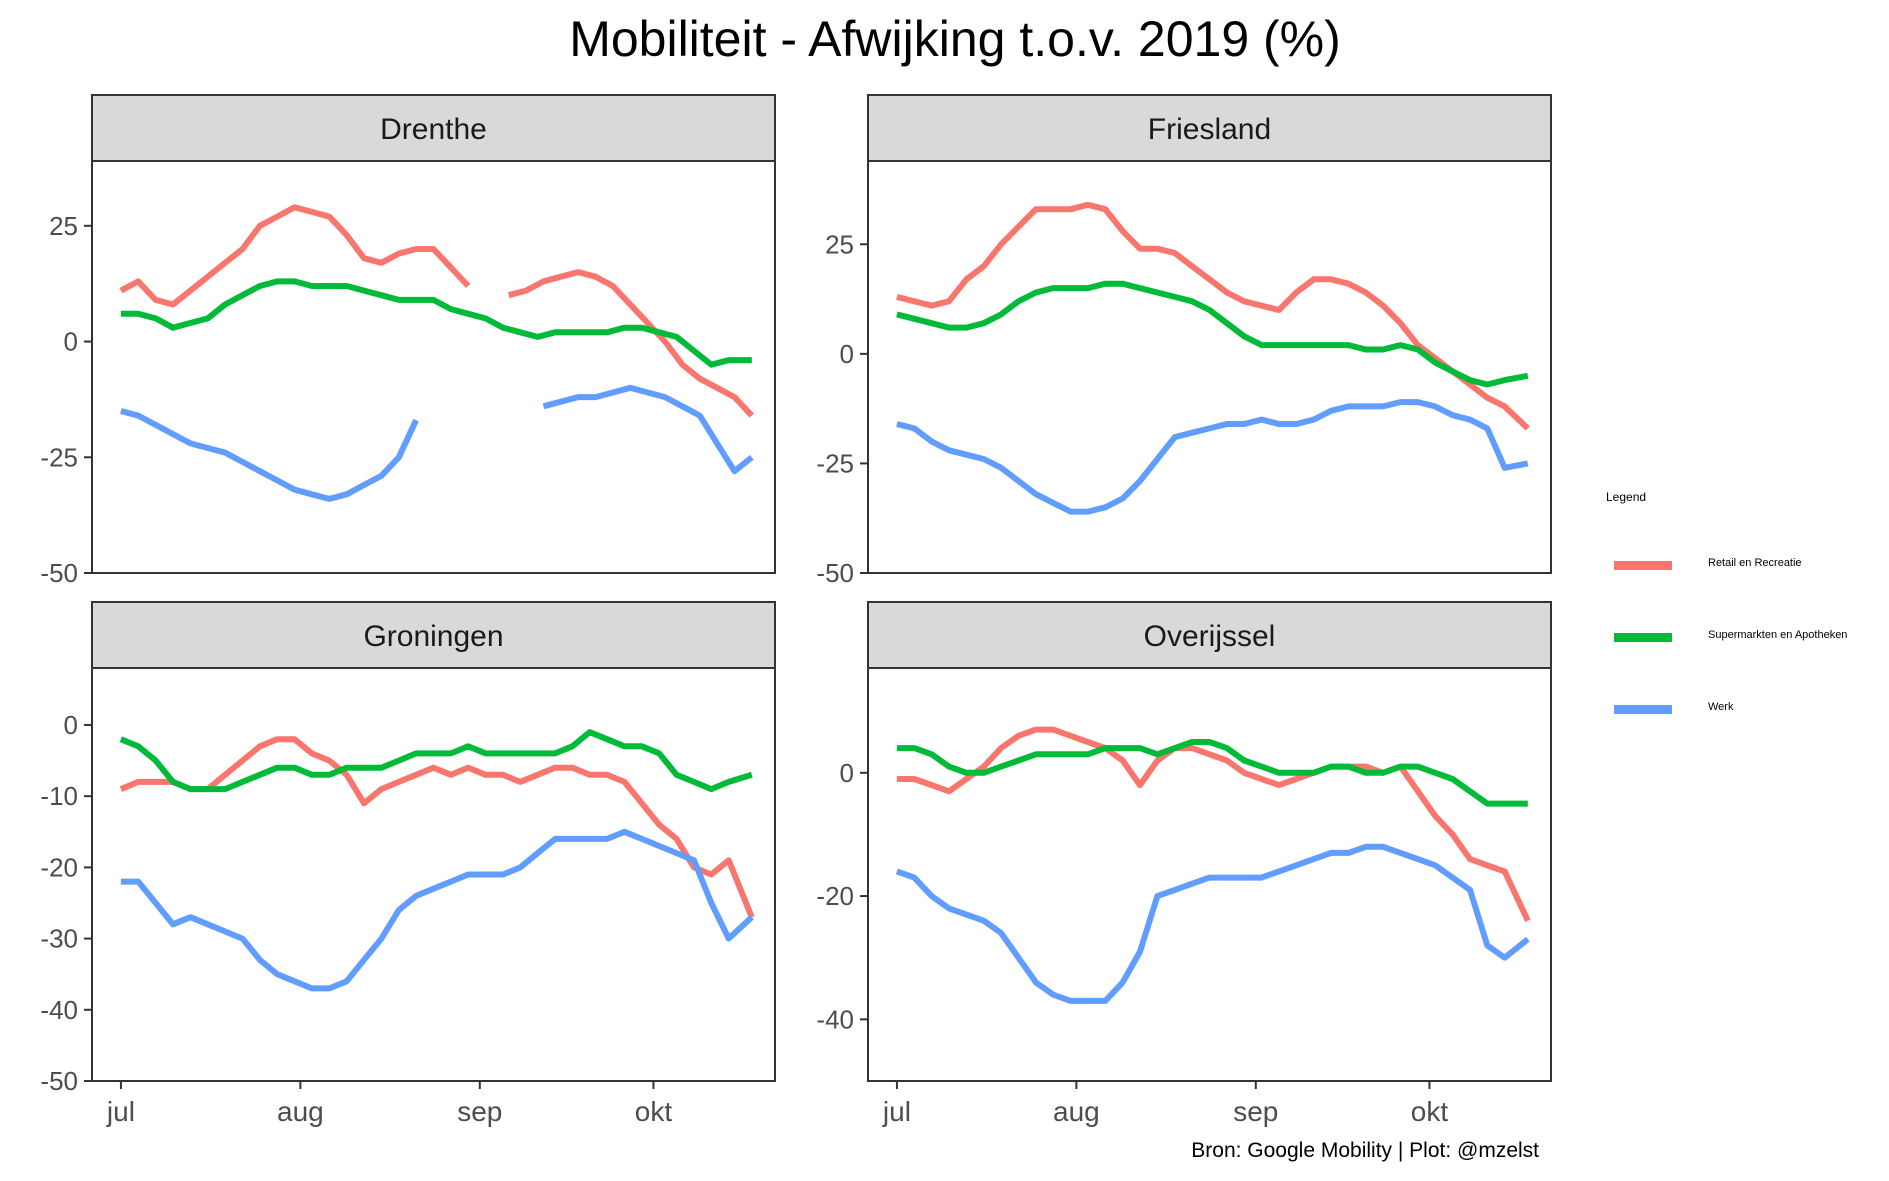  I want to click on panel-title: Drenthe, so click(433, 129).